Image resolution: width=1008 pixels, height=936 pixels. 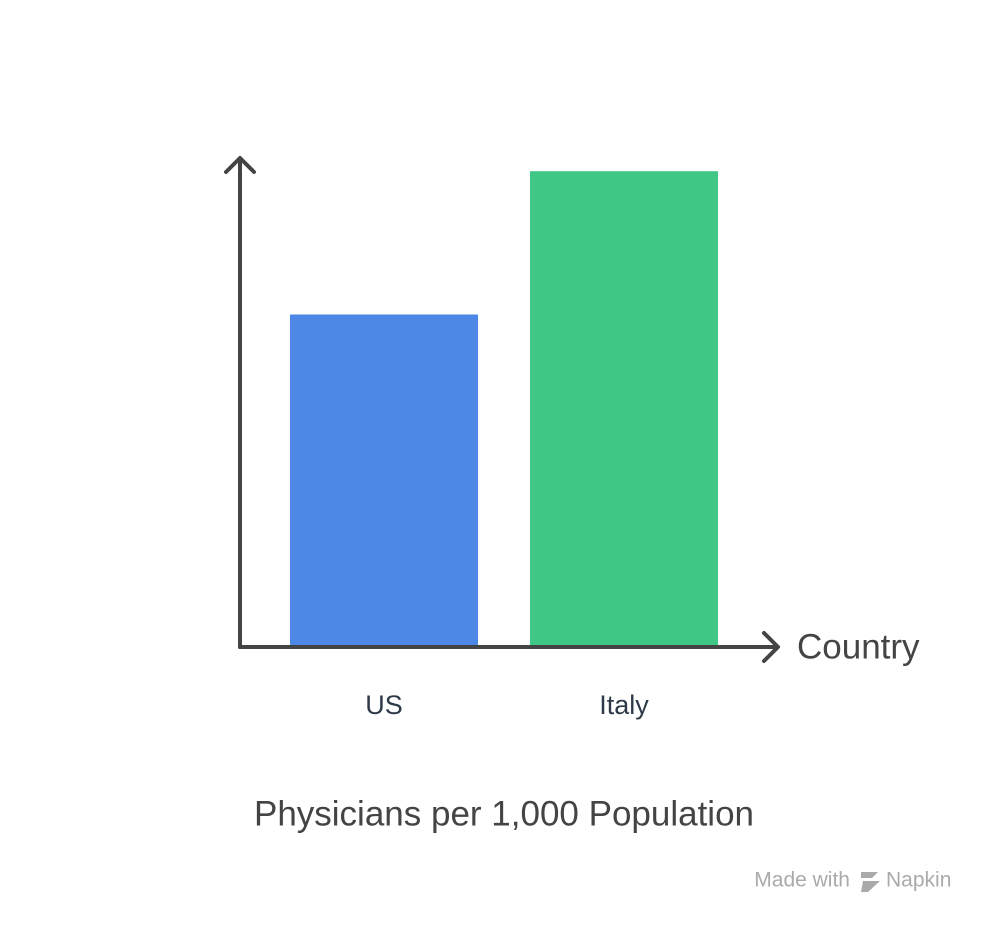 I want to click on x-tick-label: US, so click(x=384, y=705).